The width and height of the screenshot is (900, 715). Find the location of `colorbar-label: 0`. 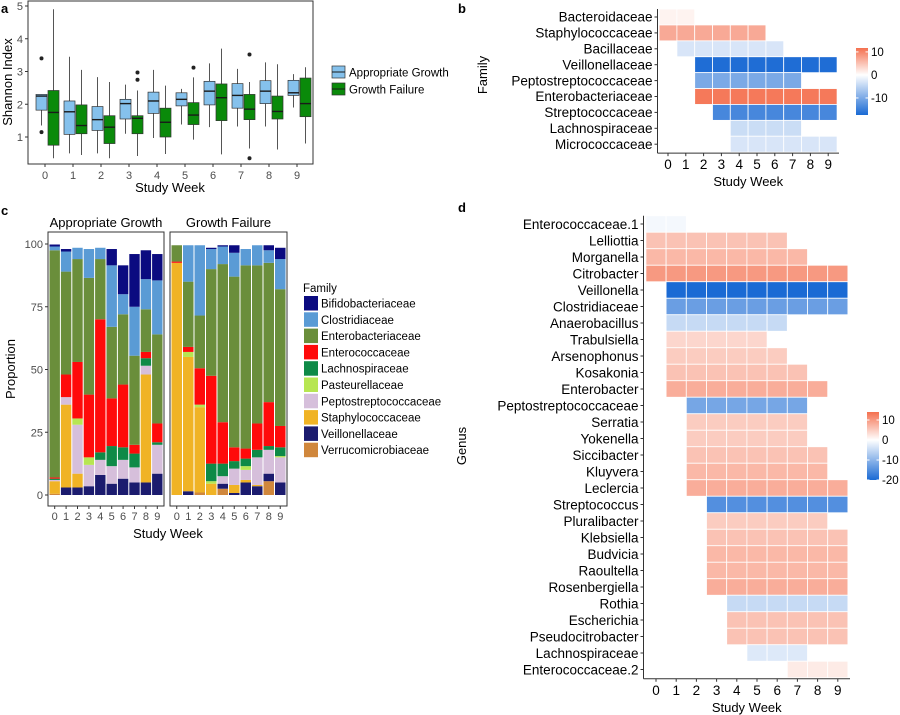

colorbar-label: 0 is located at coordinates (874, 76).